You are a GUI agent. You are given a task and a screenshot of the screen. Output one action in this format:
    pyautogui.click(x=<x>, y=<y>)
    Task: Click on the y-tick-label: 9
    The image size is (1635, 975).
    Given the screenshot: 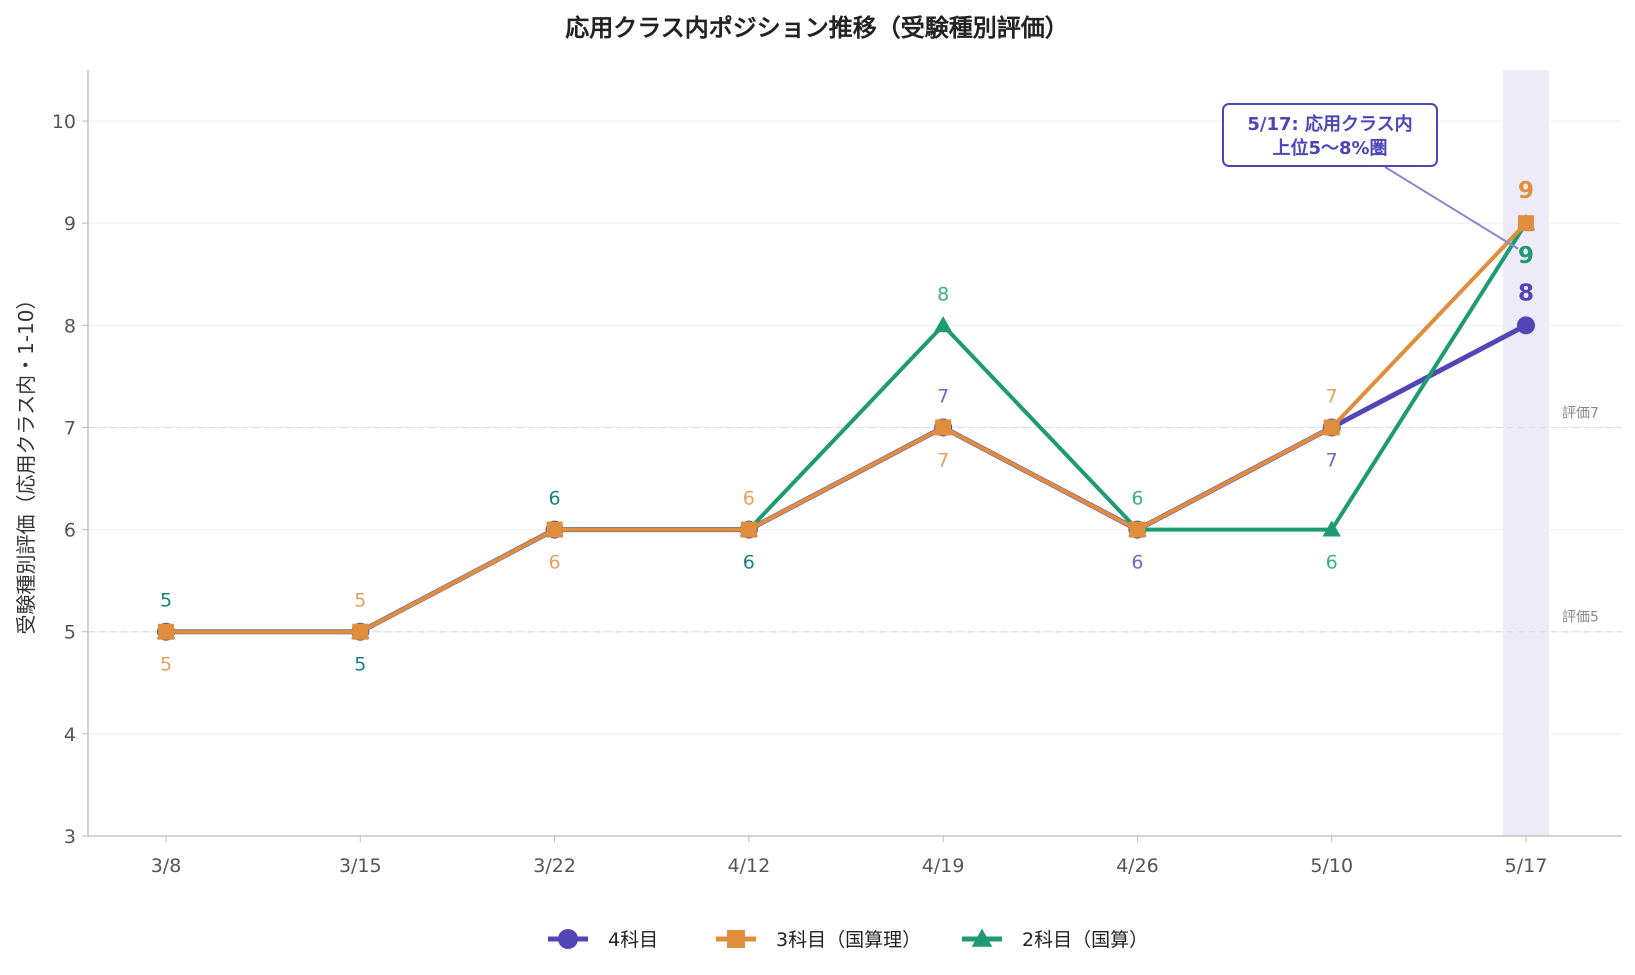 What is the action you would take?
    pyautogui.click(x=70, y=224)
    